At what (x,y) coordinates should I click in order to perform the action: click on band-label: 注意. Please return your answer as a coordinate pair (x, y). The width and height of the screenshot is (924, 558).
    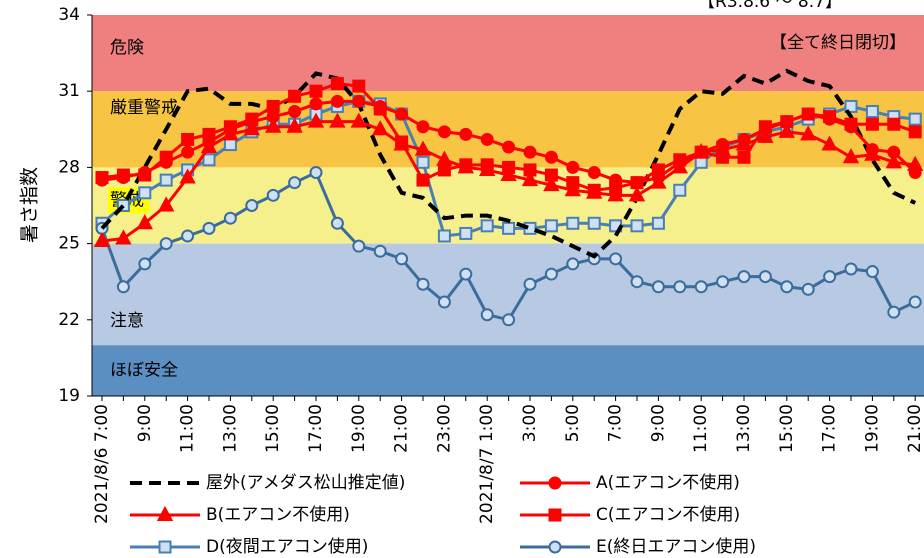
    Looking at the image, I should click on (127, 321).